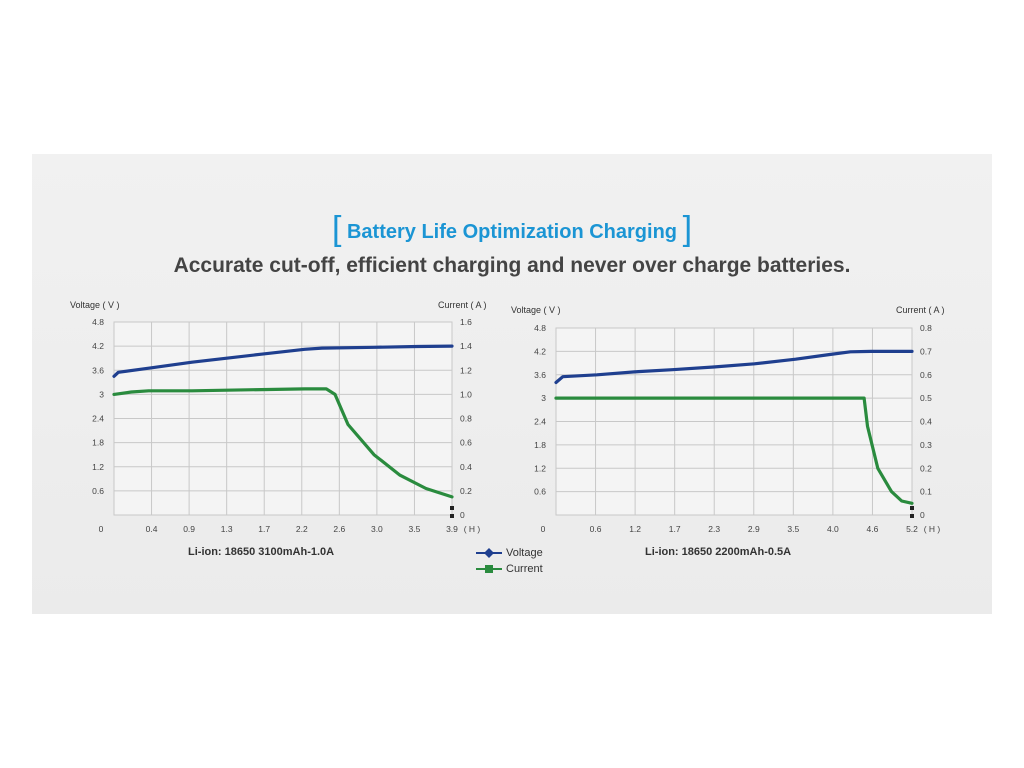 The height and width of the screenshot is (768, 1024). What do you see at coordinates (524, 553) in the screenshot?
I see `legend-label-voltage: Voltage` at bounding box center [524, 553].